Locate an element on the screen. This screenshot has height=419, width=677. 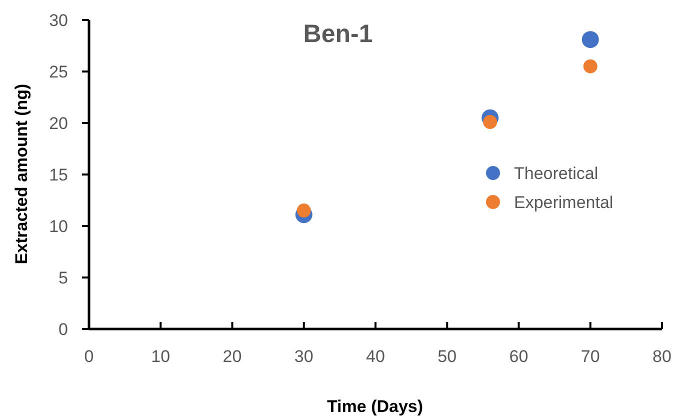
x-tick-label: 80 is located at coordinates (662, 356).